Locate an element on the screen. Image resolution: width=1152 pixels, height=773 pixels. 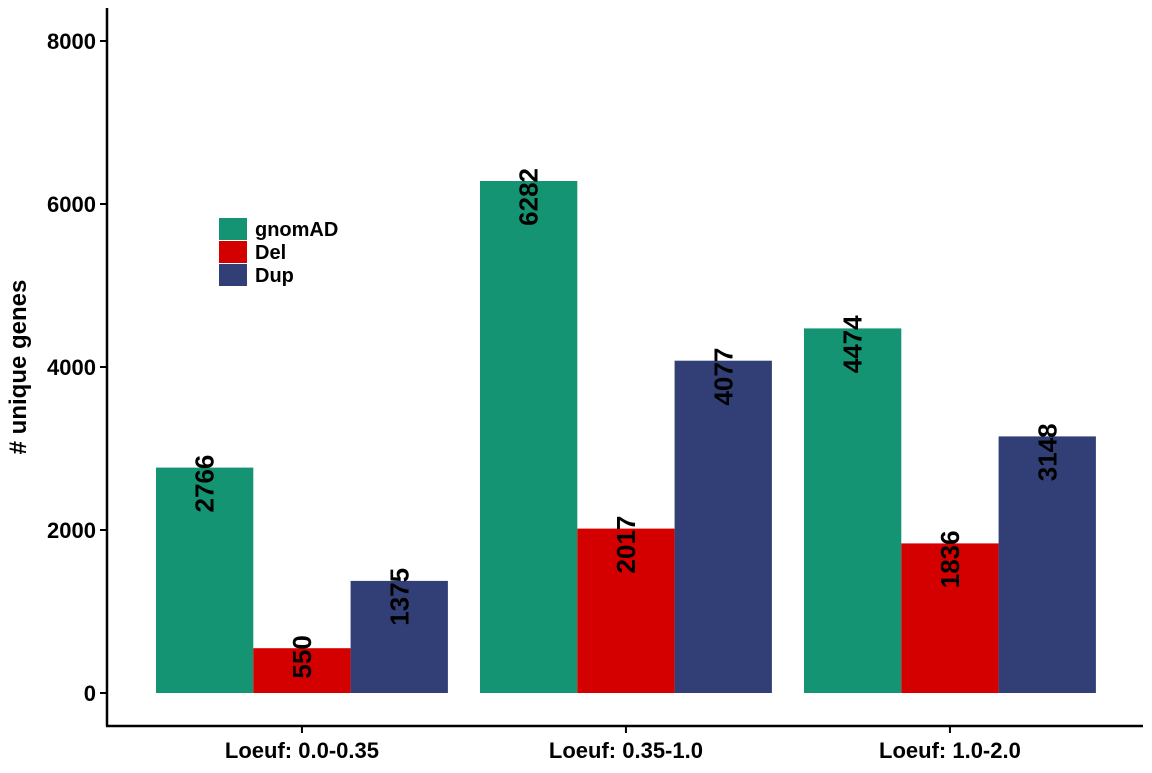
legend-swatch-gnomad is located at coordinates (233, 229).